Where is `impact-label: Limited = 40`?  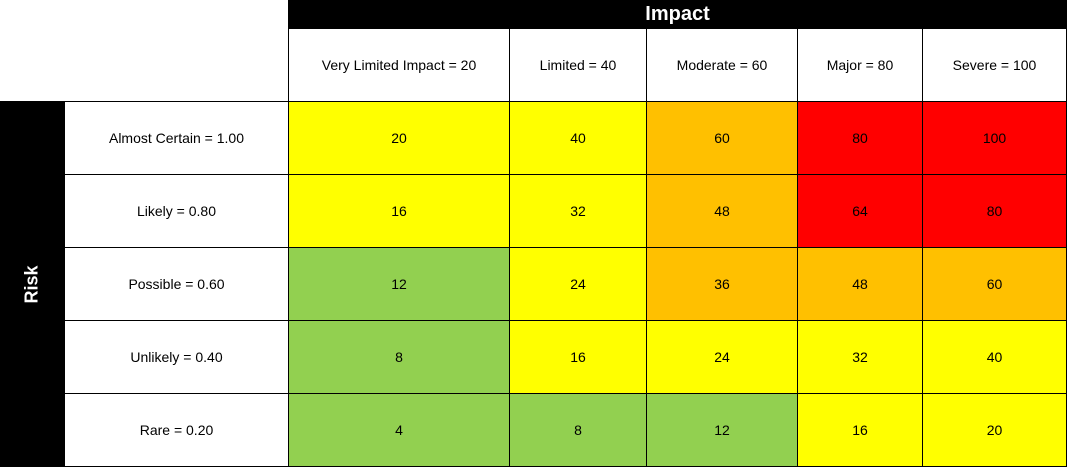 impact-label: Limited = 40 is located at coordinates (578, 65).